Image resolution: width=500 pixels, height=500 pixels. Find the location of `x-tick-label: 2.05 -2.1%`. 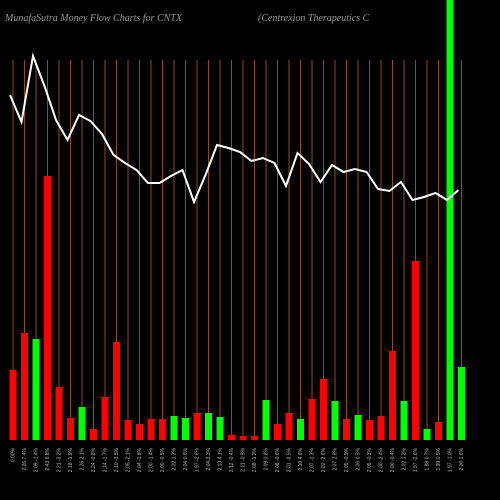

x-tick-label: 2.05 -2.1% is located at coordinates (128, 459).